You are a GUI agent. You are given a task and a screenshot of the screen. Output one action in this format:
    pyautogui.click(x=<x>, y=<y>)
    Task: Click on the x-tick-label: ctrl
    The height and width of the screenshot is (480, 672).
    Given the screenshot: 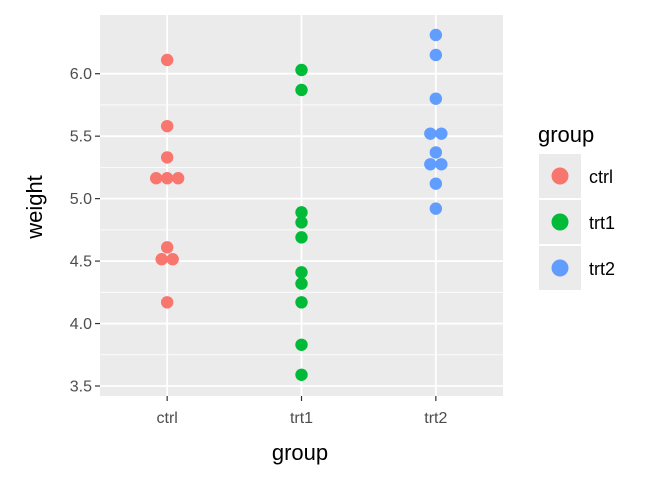 What is the action you would take?
    pyautogui.click(x=167, y=418)
    